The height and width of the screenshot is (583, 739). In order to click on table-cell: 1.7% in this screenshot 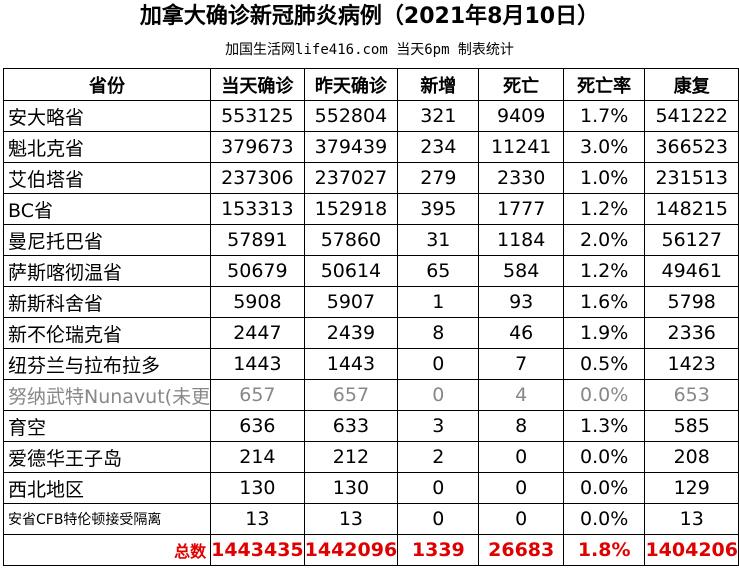, I will do `click(604, 116)`.